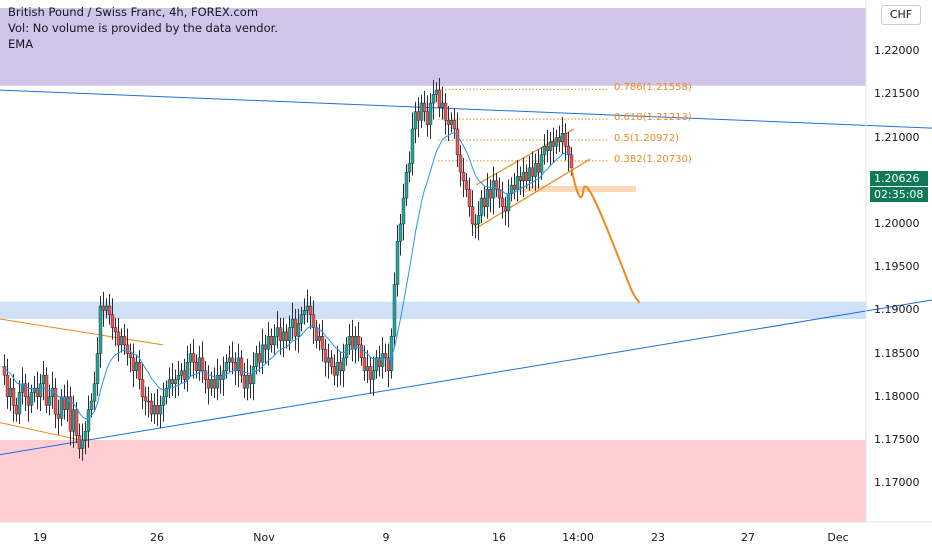  I want to click on x-tick-label: 23, so click(658, 537).